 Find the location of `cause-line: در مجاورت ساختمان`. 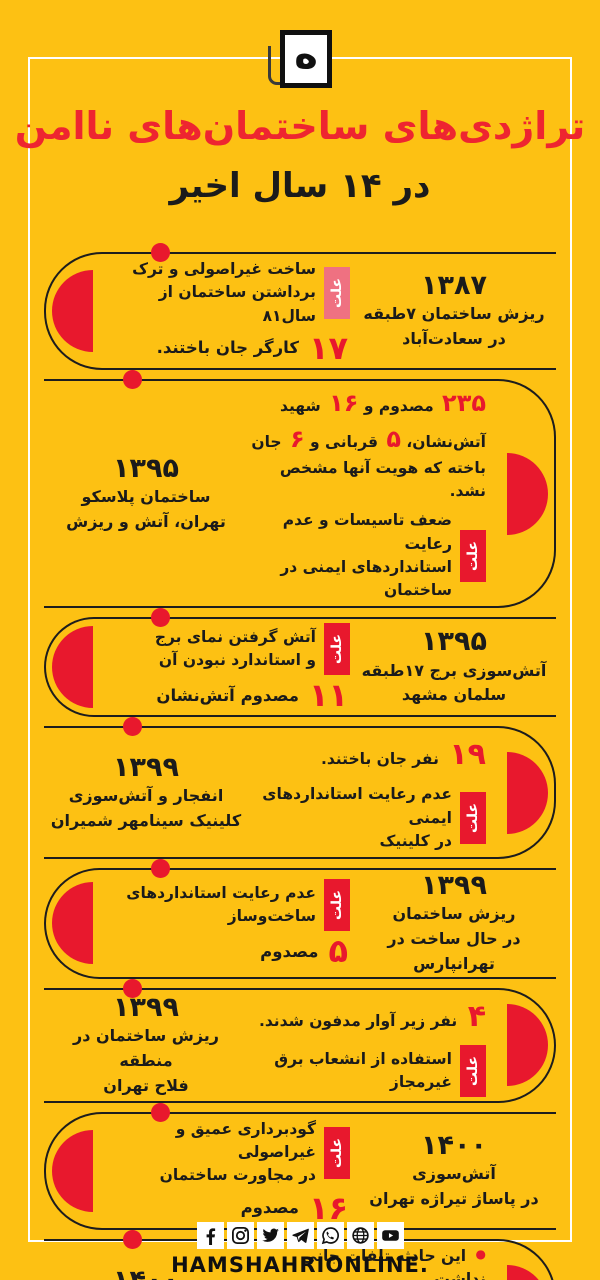

cause-line: در مجاورت ساختمان is located at coordinates (237, 1175).